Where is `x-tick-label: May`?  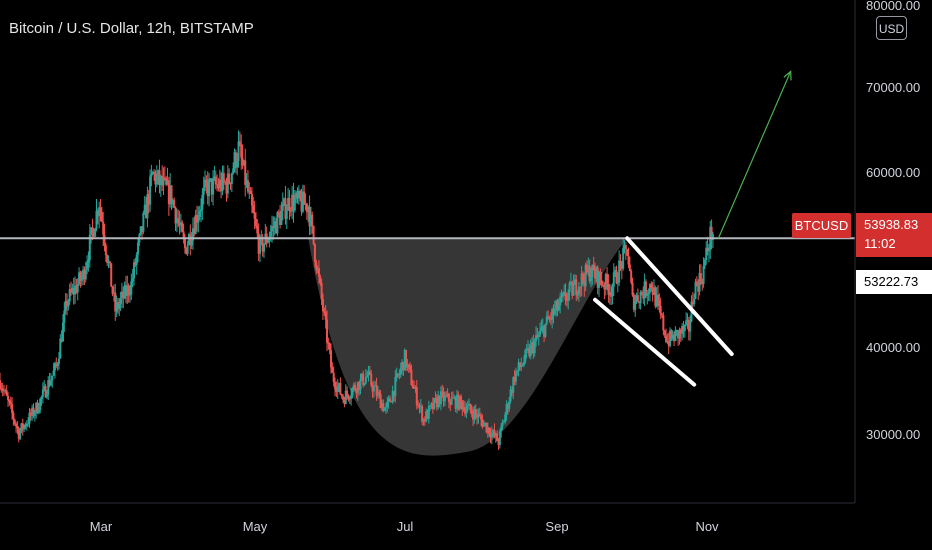
x-tick-label: May is located at coordinates (255, 526).